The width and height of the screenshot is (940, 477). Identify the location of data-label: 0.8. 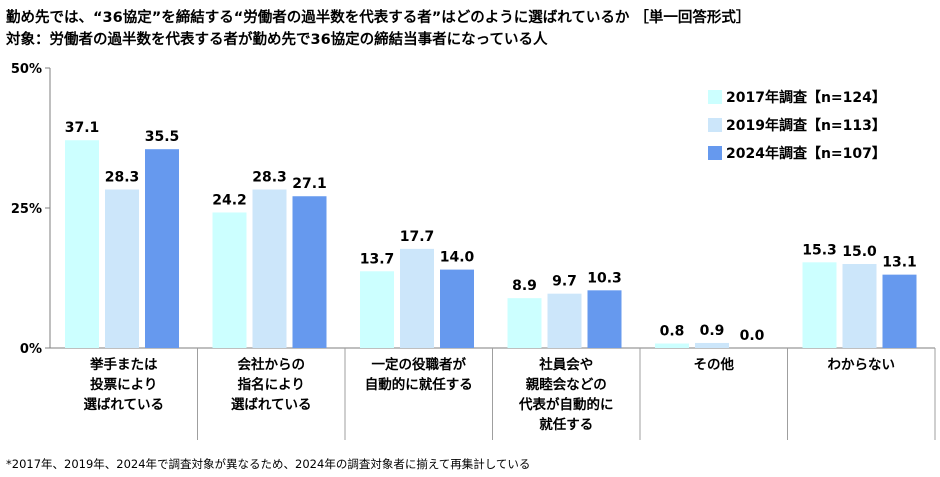
(672, 332).